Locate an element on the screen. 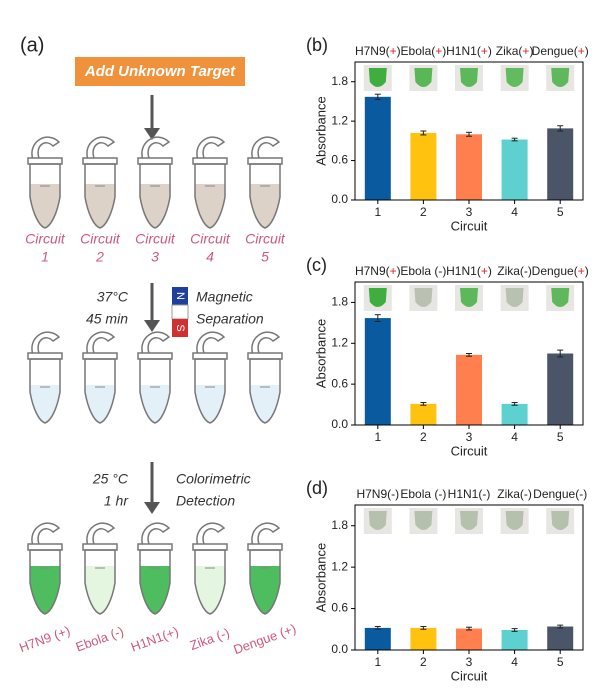  magnet-pole: N is located at coordinates (180, 296).